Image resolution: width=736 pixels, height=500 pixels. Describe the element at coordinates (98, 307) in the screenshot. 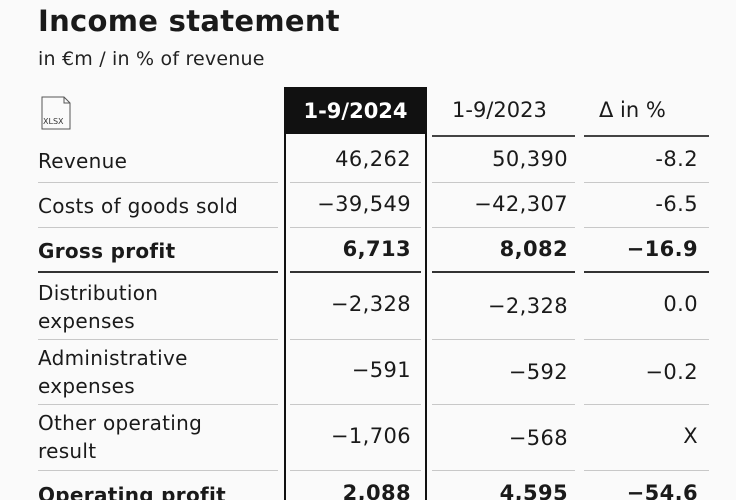

I see `row-label-distribution: Distribution expenses` at that location.